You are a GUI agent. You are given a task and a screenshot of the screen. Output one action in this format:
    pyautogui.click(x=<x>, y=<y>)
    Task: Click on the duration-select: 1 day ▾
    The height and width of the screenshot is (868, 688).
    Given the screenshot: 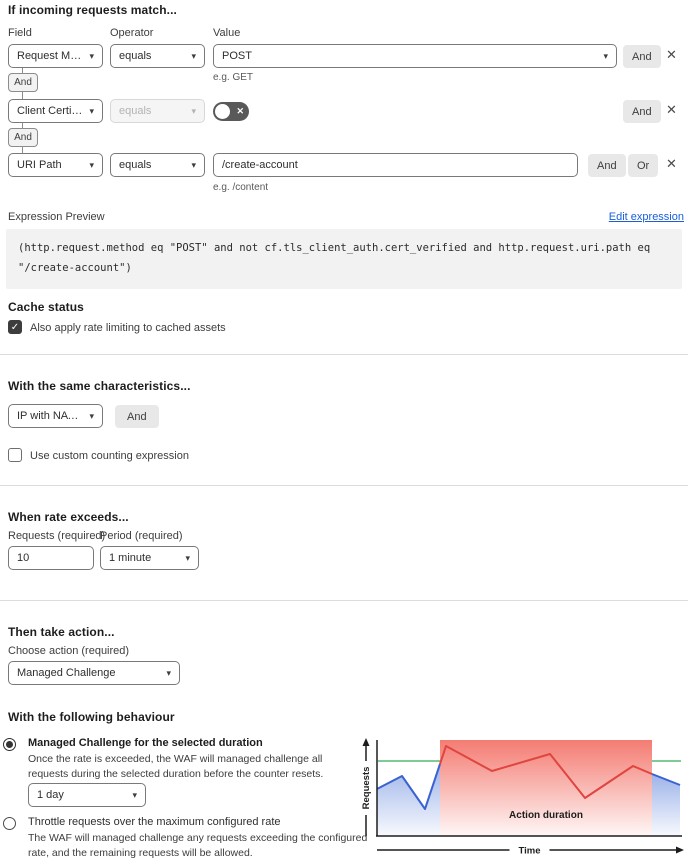 What is the action you would take?
    pyautogui.click(x=87, y=795)
    